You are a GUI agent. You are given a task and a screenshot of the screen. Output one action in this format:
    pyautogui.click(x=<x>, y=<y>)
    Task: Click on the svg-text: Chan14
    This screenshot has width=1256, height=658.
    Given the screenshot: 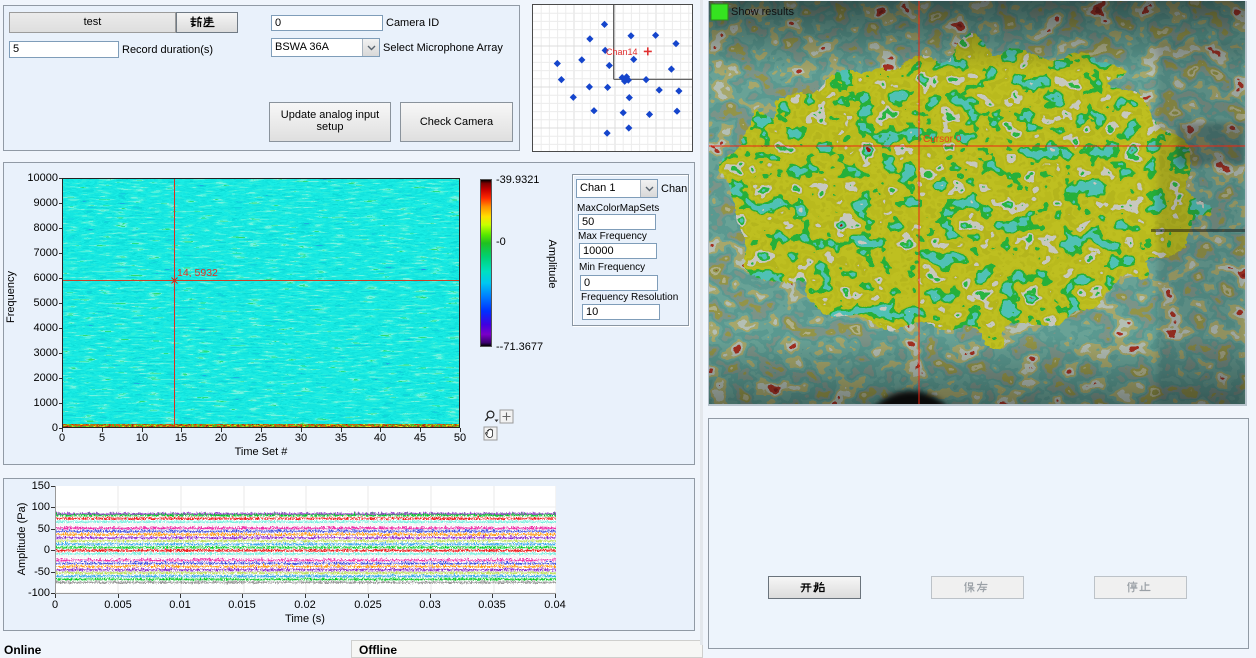 What is the action you would take?
    pyautogui.click(x=622, y=52)
    